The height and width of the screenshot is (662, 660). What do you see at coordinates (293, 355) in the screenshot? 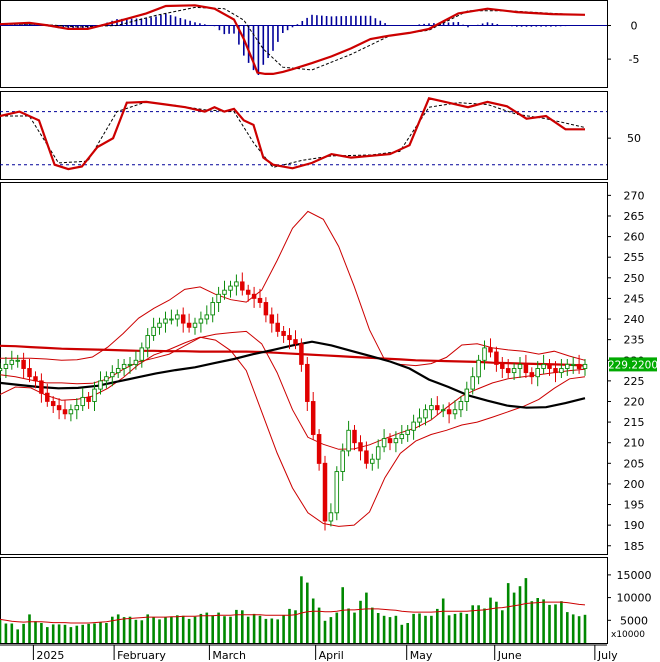
I see `ma-long-line` at bounding box center [293, 355].